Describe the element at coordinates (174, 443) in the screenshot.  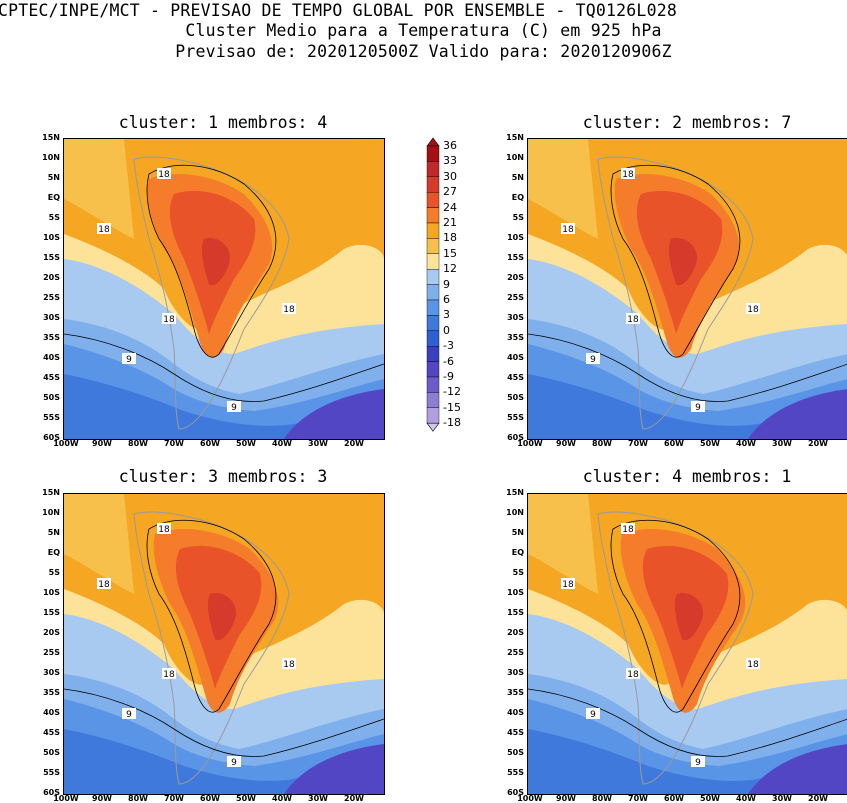
I see `lon-label: 70W` at that location.